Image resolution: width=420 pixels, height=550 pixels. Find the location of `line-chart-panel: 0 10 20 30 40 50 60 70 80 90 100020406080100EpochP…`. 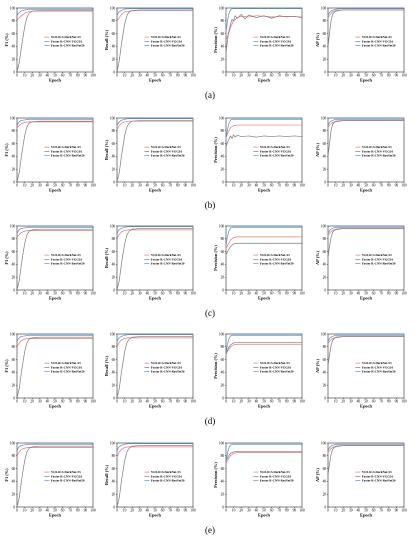

line-chart-panel: 0 10 20 30 40 50 60 70 80 90 100020406080100EpochP… is located at coordinates (259, 154).